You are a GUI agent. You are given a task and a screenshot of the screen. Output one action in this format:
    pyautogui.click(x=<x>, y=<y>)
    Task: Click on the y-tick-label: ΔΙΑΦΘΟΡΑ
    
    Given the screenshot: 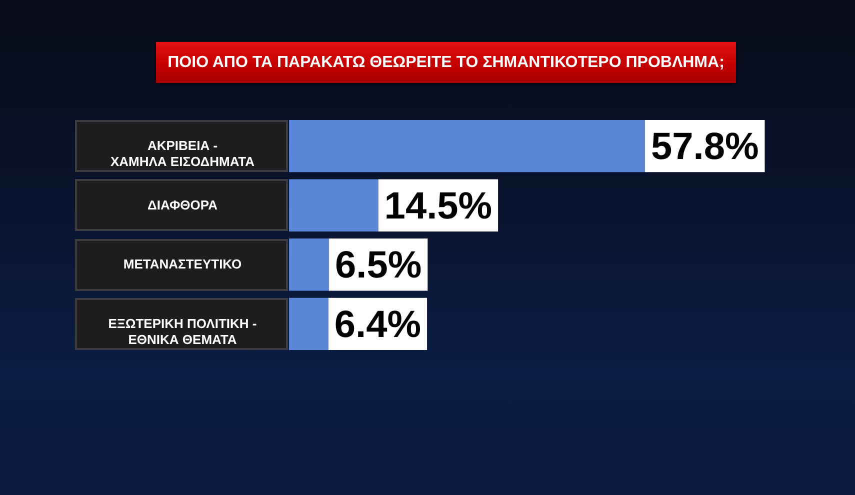 What is the action you would take?
    pyautogui.click(x=183, y=204)
    